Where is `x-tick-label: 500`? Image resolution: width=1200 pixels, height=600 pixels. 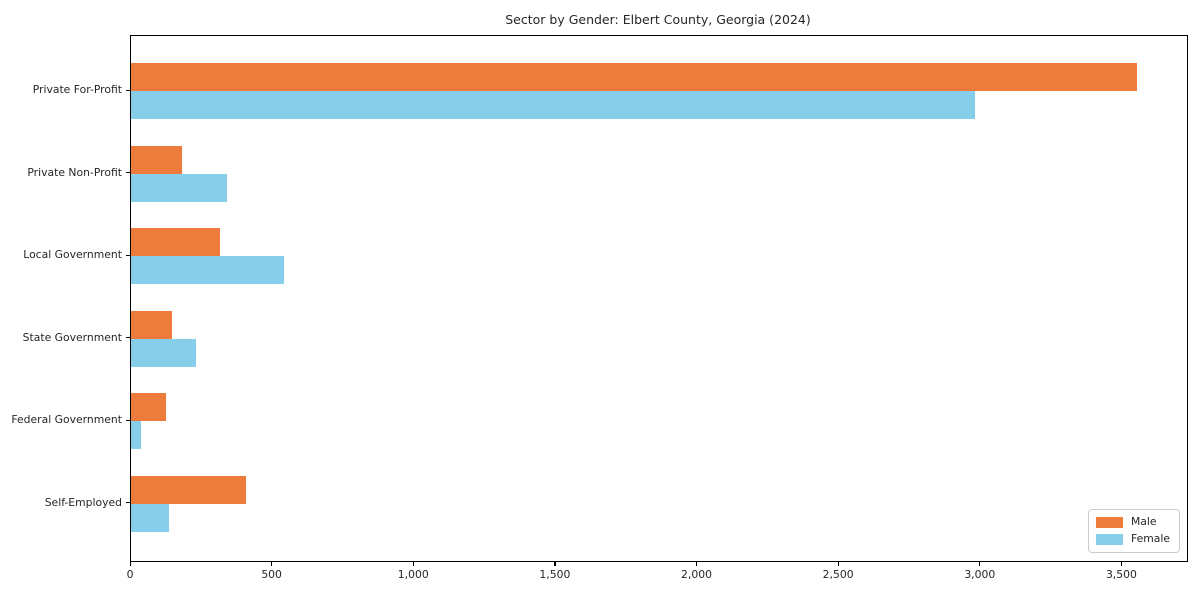
x-tick-label: 500 is located at coordinates (271, 574).